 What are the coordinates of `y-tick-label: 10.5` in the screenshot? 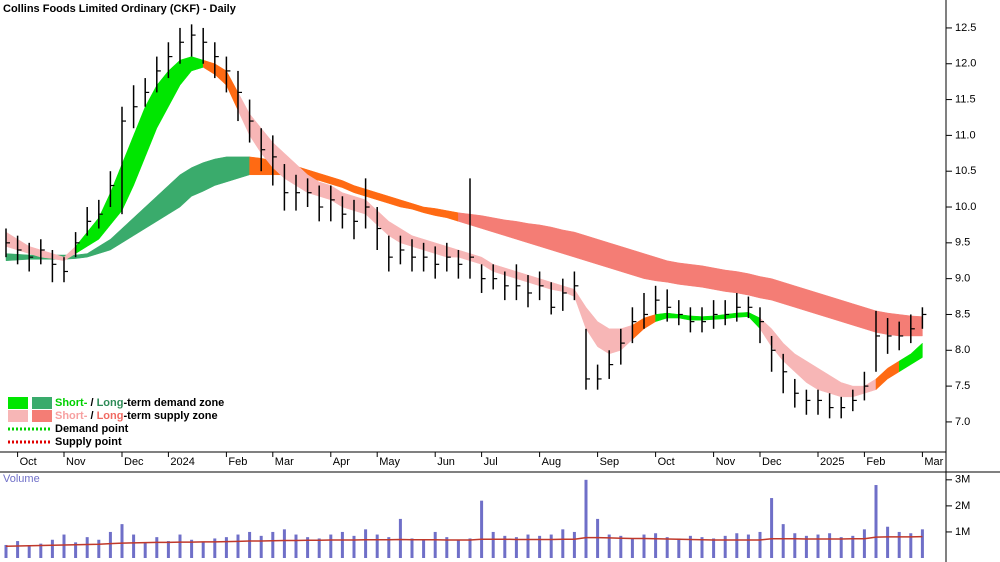 It's located at (965, 171).